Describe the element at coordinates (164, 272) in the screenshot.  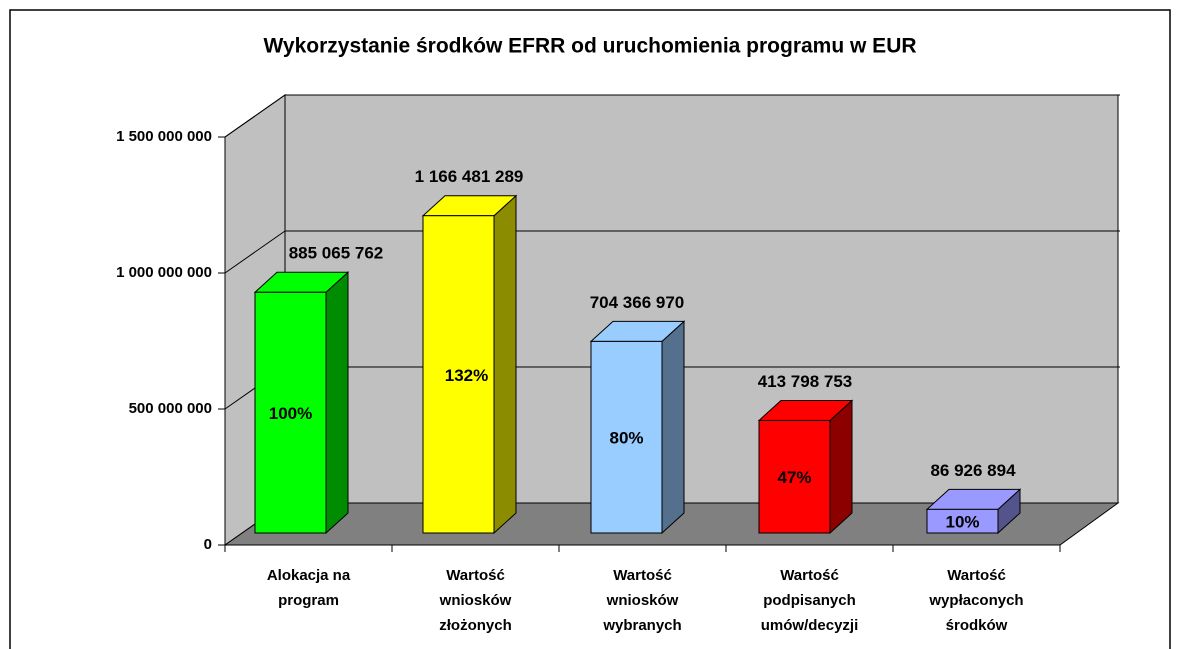
I see `y-tick-label: 1 000 000 000` at that location.